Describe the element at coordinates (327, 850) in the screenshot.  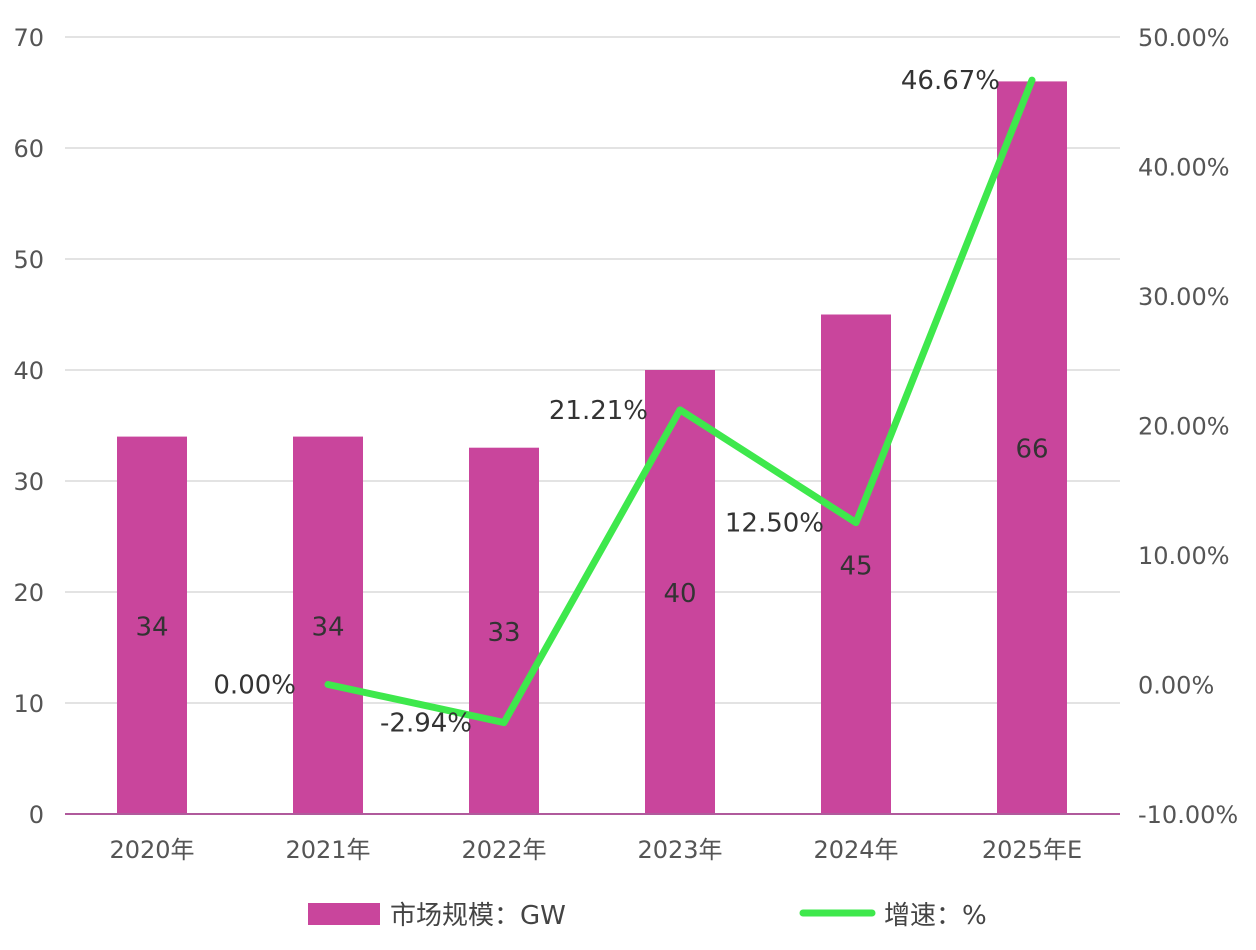
I see `x-axis-tick: 2021年` at that location.